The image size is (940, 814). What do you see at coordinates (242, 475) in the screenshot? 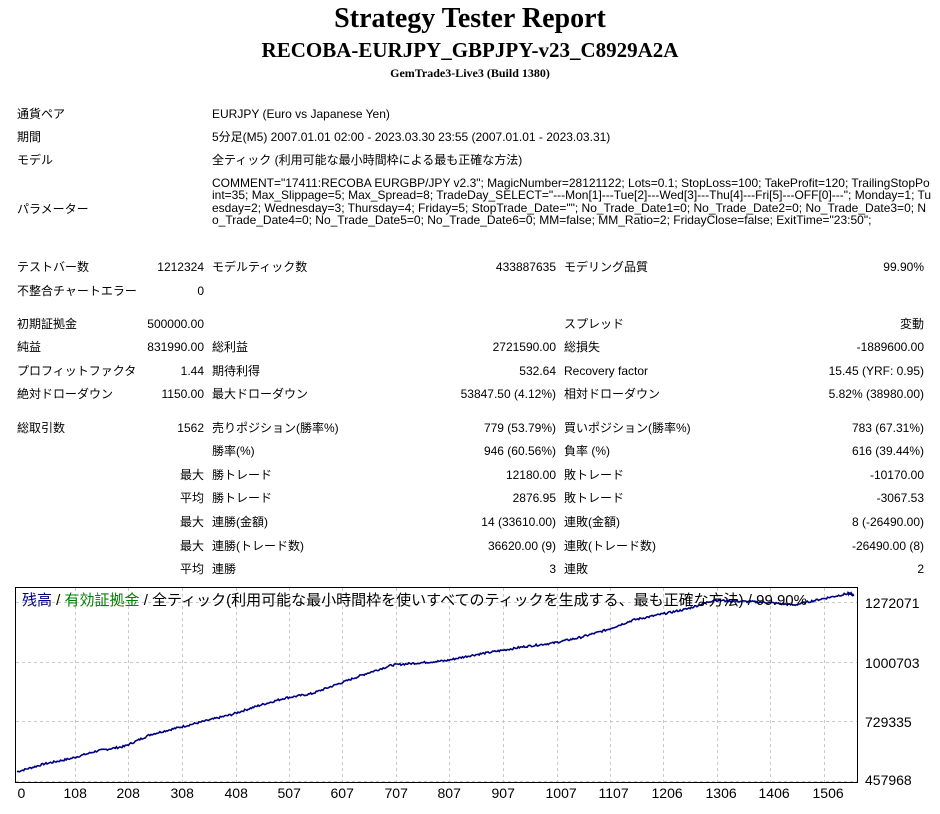
I see `largest-win-label: 勝トレード` at bounding box center [242, 475].